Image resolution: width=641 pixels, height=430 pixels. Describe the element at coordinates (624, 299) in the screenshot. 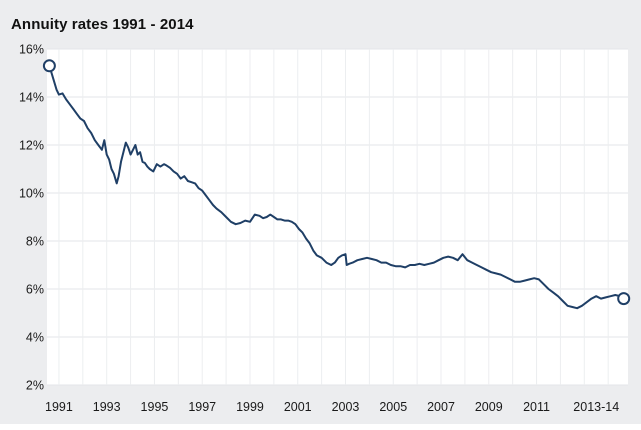

I see `end-point-marker` at that location.